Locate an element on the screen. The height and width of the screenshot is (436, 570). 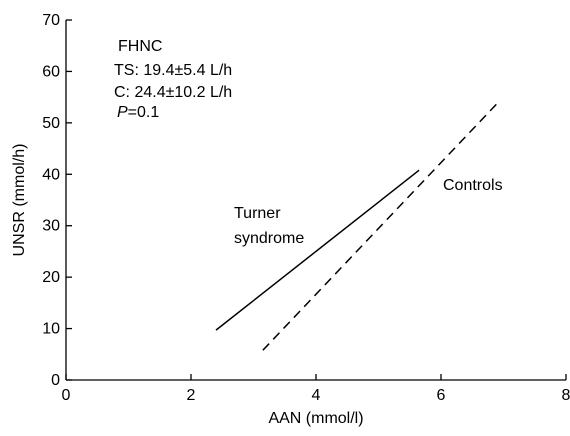
series-label-turner-line2: syndrome is located at coordinates (269, 238).